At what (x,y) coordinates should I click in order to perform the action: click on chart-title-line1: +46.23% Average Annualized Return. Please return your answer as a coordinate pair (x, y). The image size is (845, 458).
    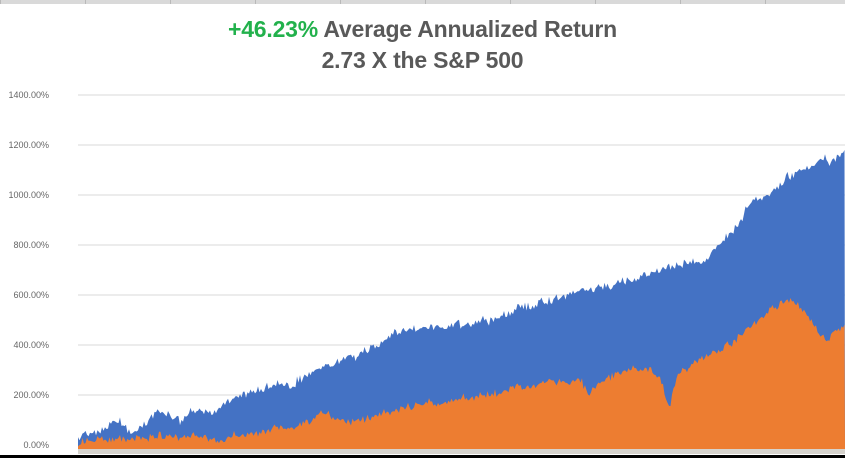
    Looking at the image, I should click on (422, 29).